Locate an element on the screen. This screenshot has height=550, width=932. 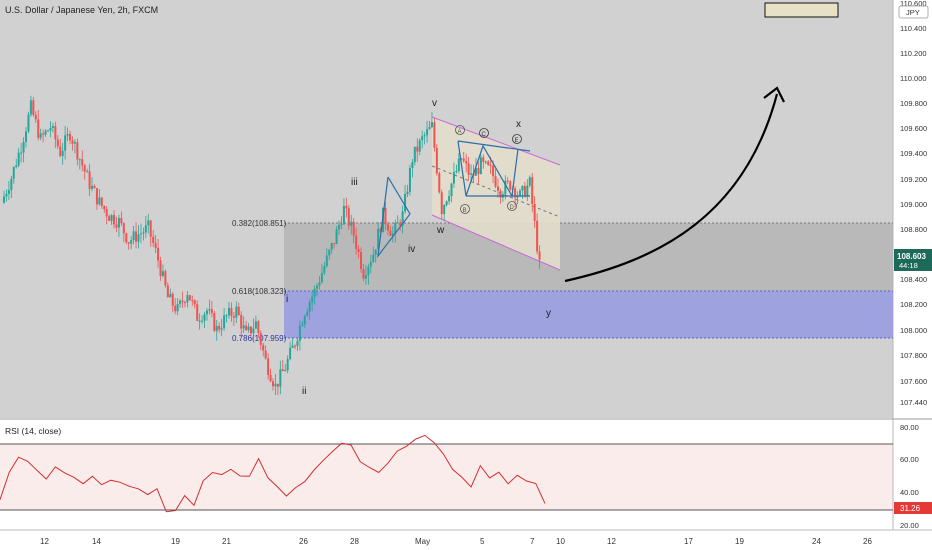
channel-mid-line is located at coordinates (496, 191).